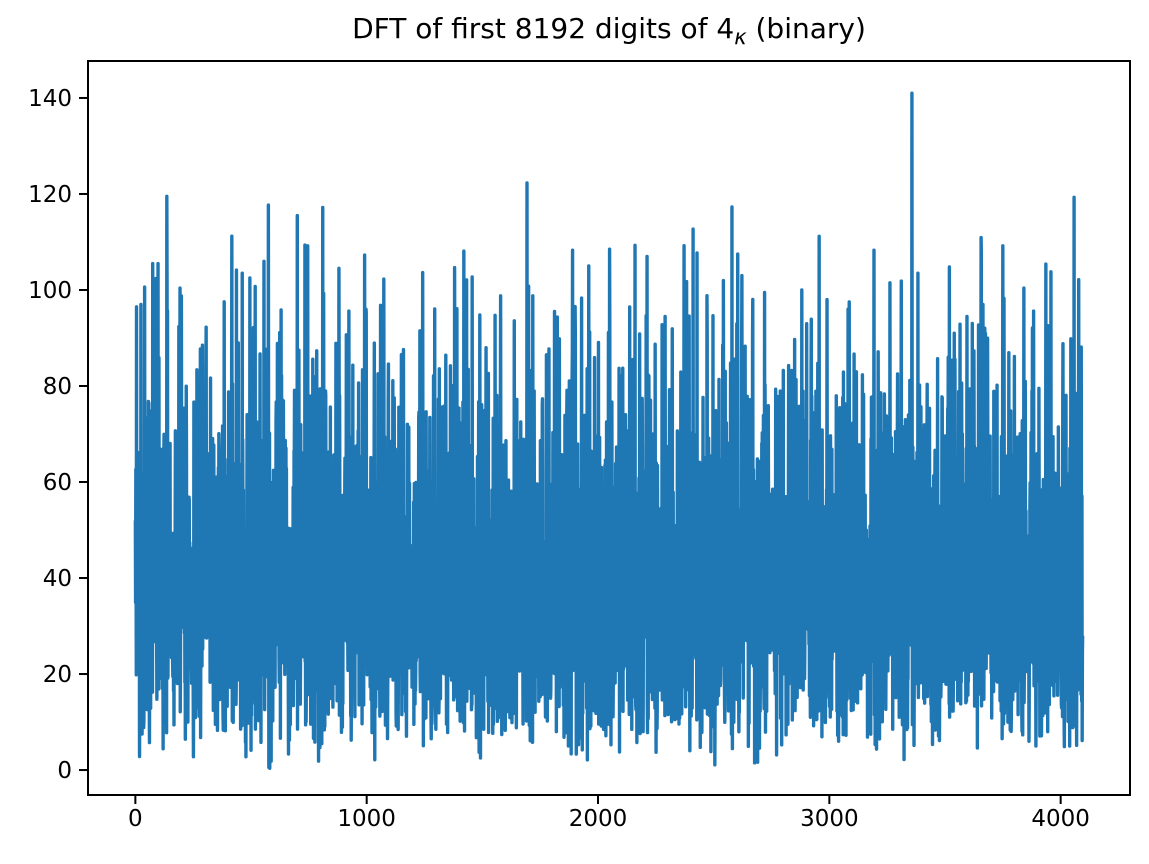 Image resolution: width=1149 pixels, height=864 pixels. I want to click on y-tick-label: 20, so click(57, 675).